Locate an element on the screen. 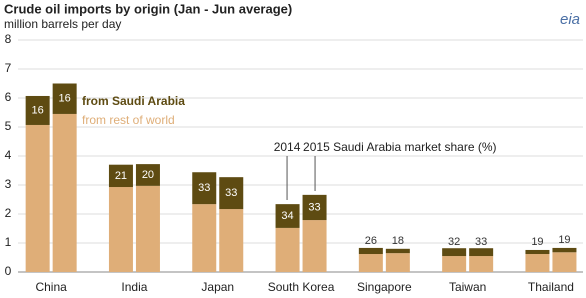  share-label: 32 is located at coordinates (454, 242).